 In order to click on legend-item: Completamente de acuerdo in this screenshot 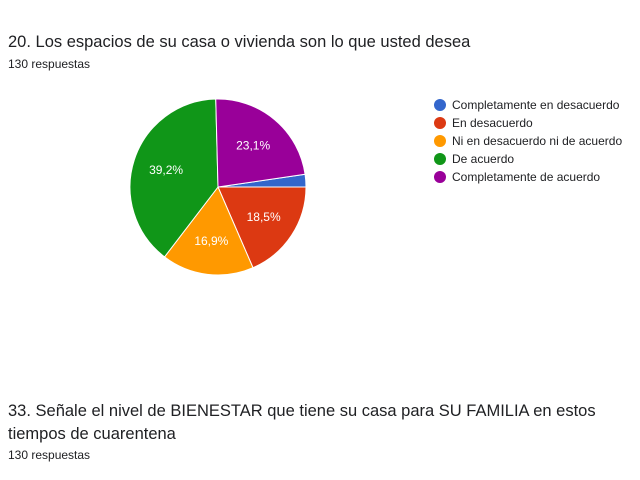, I will do `click(528, 177)`.